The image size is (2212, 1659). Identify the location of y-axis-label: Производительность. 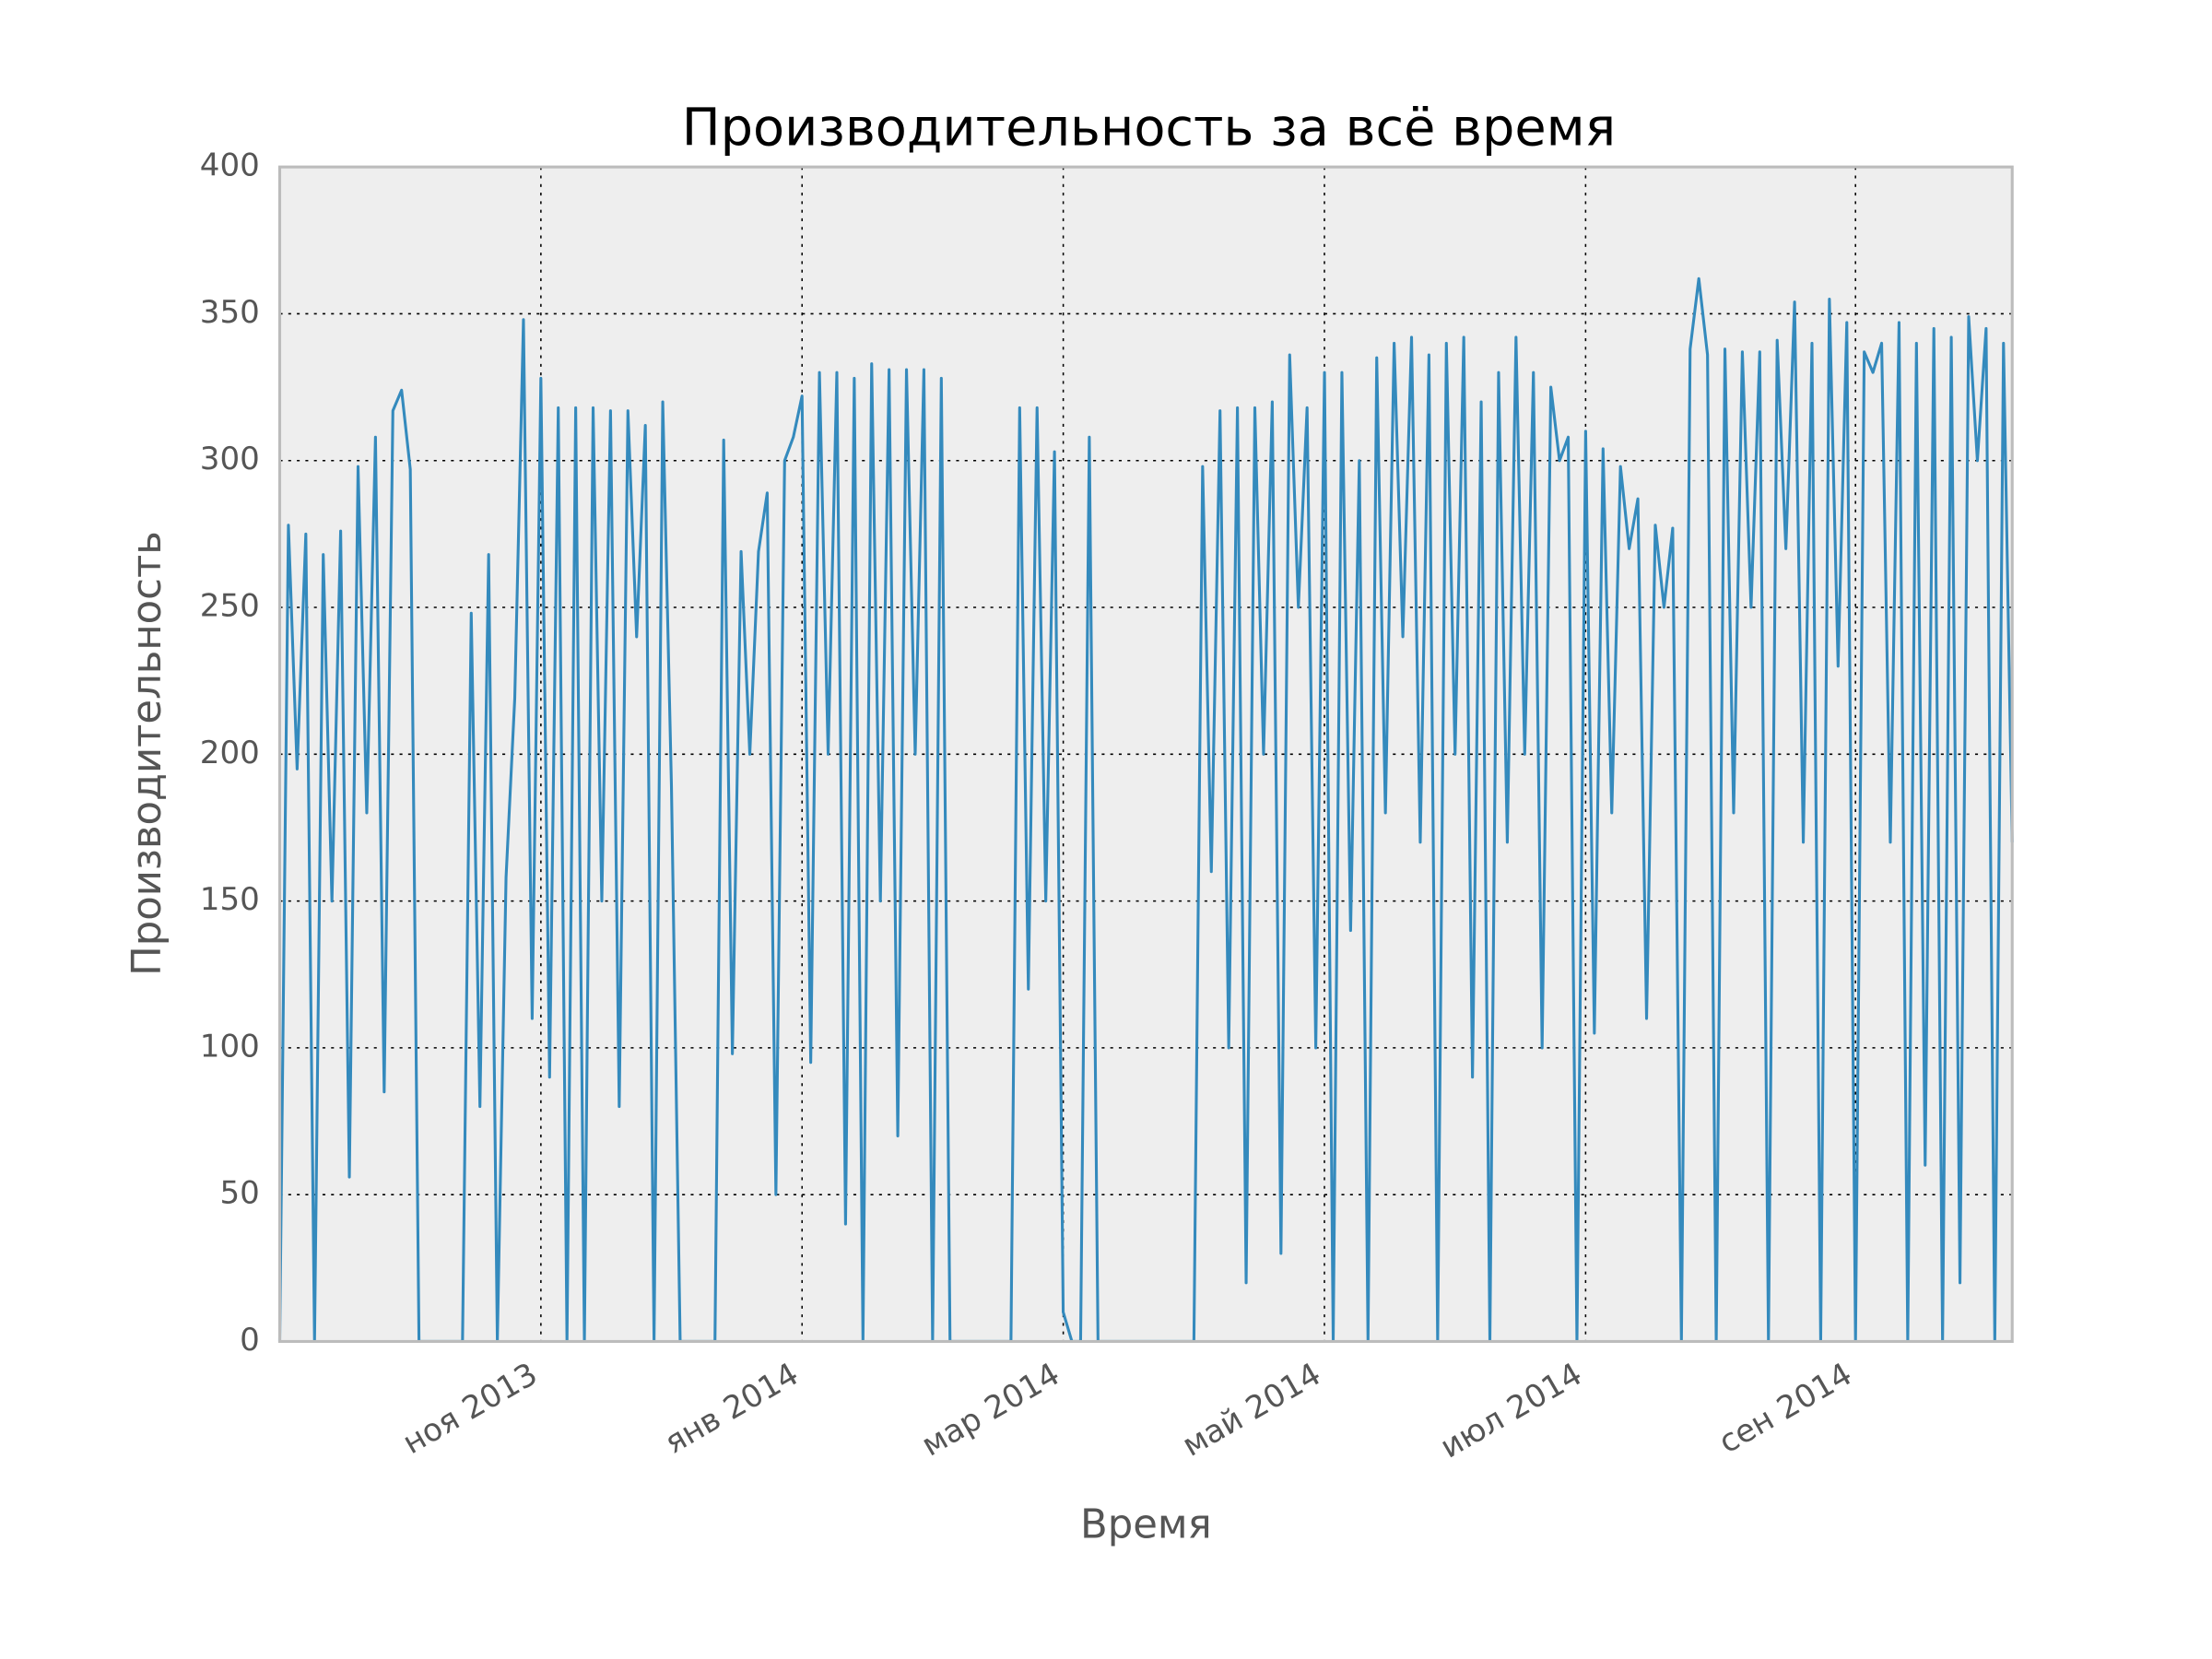
(147, 753).